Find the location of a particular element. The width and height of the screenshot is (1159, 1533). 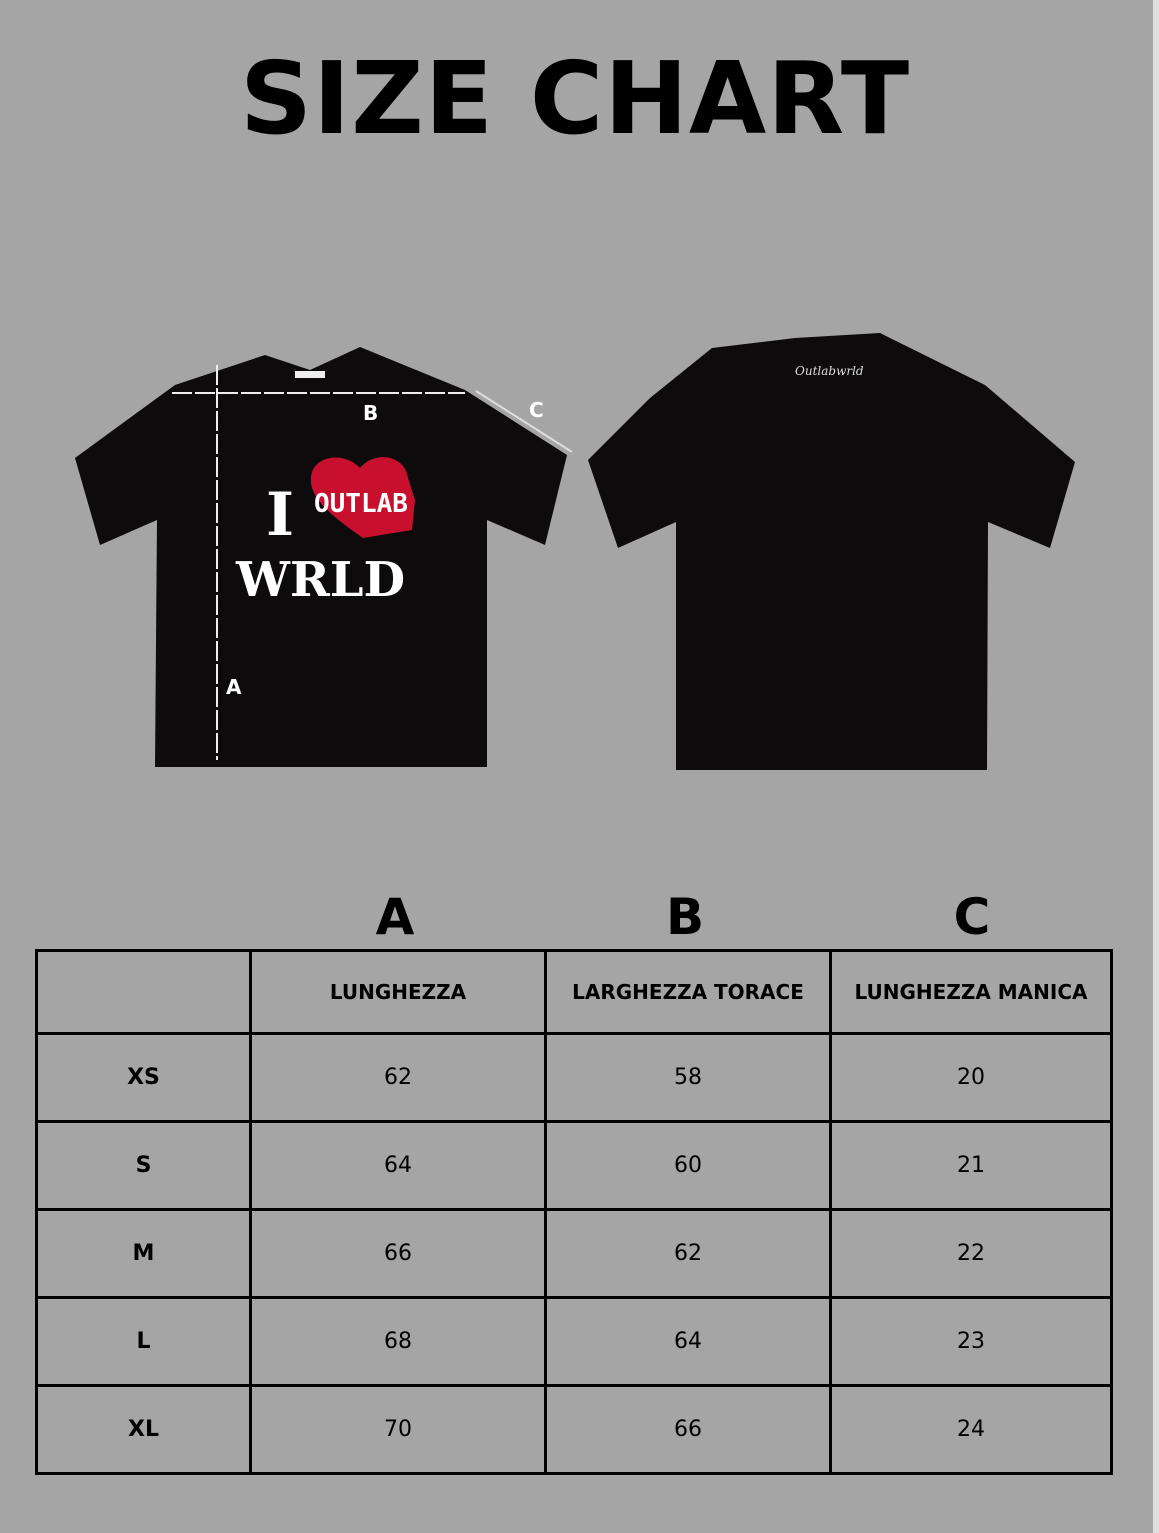

table-row: XS 62 58 20 is located at coordinates (574, 1077).